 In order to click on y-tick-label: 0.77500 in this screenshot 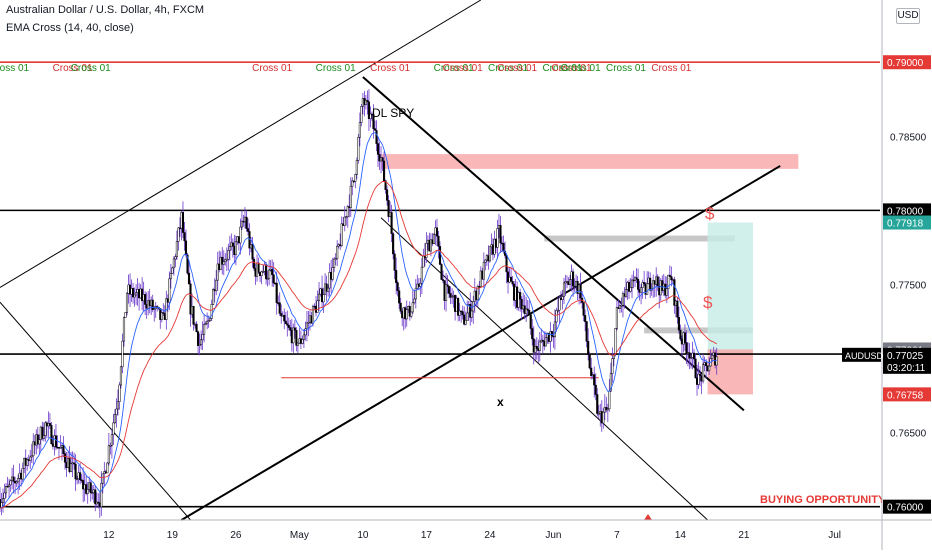, I will do `click(908, 285)`.